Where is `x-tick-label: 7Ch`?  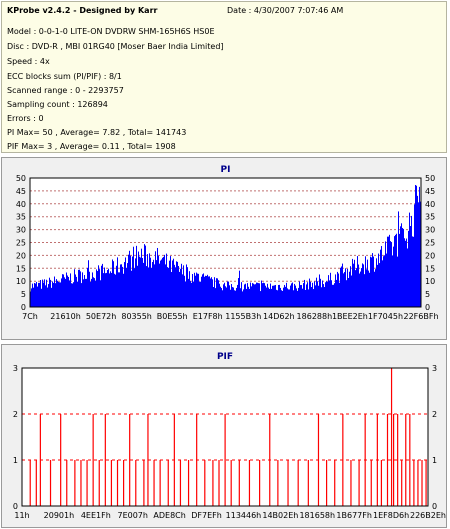 x-tick-label: 7Ch is located at coordinates (30, 316).